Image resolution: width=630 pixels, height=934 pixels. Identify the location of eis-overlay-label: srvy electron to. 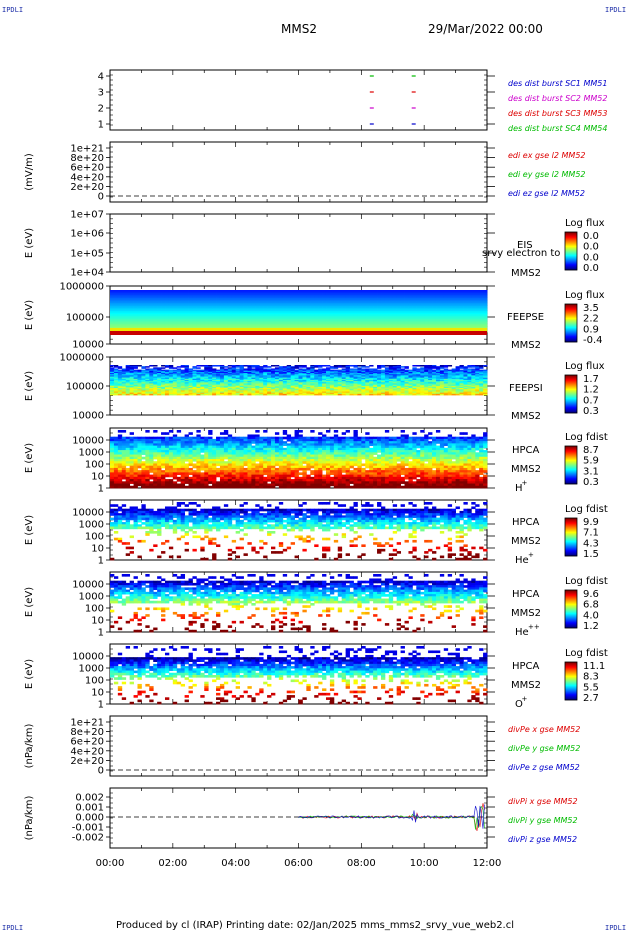
(521, 253).